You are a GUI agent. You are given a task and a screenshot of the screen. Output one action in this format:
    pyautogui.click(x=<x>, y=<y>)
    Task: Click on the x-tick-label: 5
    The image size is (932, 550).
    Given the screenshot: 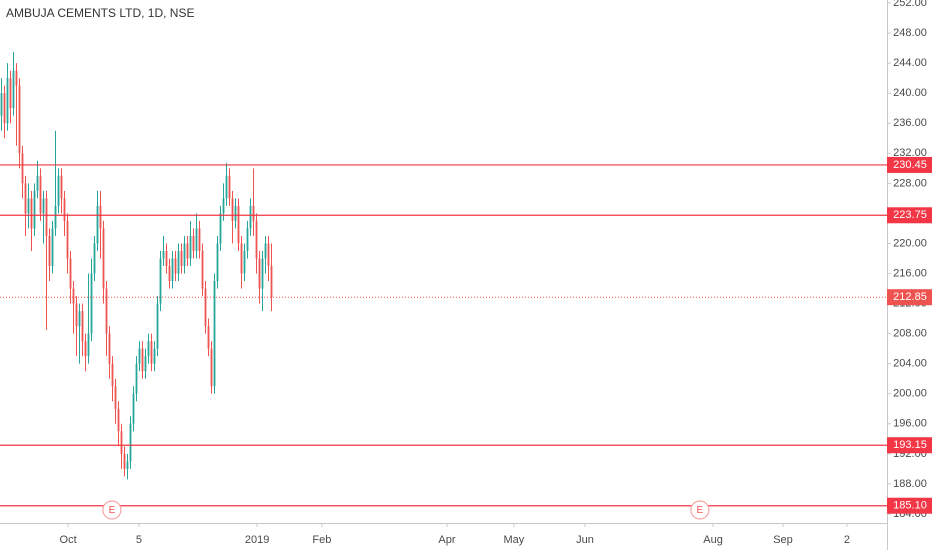 What is the action you would take?
    pyautogui.click(x=139, y=540)
    